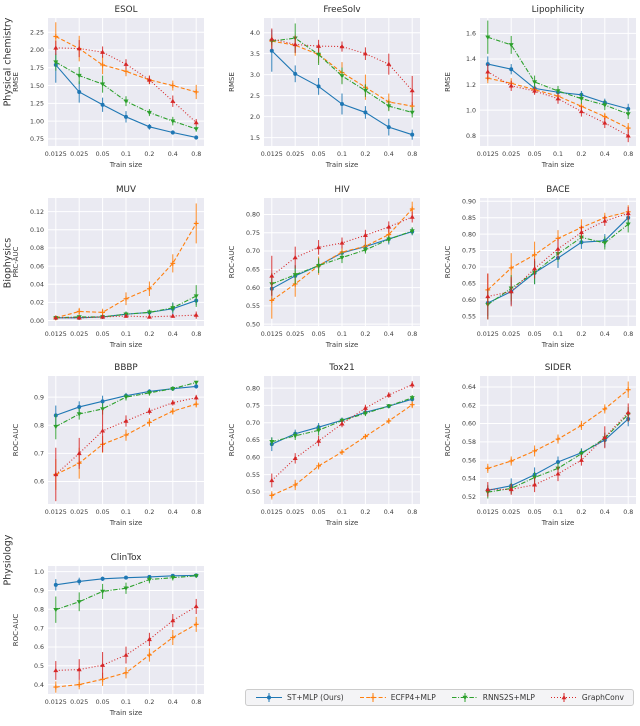 This screenshot has height=726, width=640. I want to click on svg-text: 0.00, so click(37, 321).